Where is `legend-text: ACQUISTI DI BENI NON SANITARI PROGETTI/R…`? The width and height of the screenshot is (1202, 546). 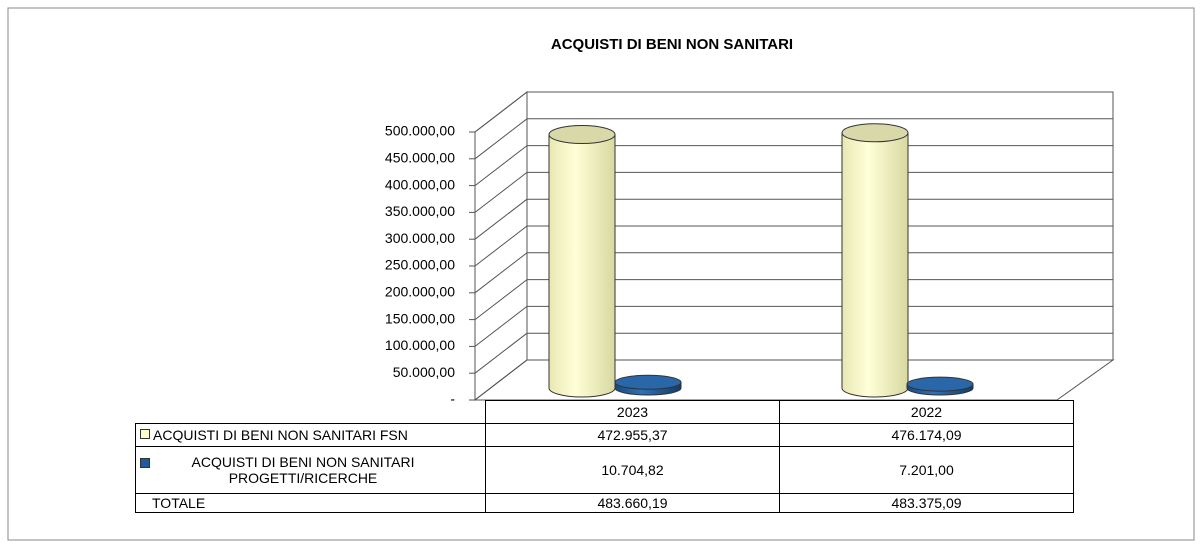 legend-text: ACQUISTI DI BENI NON SANITARI PROGETTI/R… is located at coordinates (303, 470).